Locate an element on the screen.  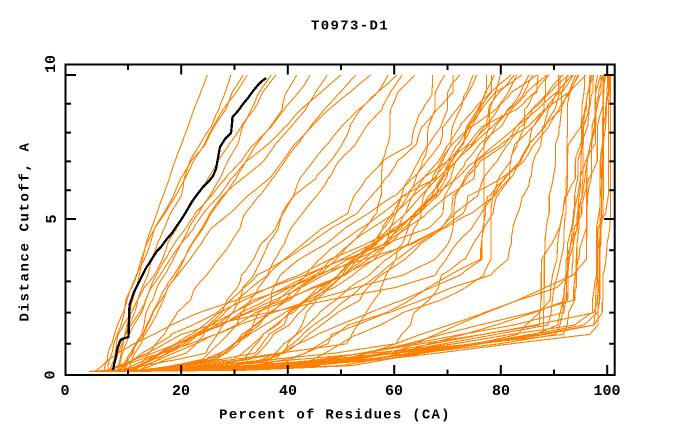
svg-text: 40 is located at coordinates (288, 391).